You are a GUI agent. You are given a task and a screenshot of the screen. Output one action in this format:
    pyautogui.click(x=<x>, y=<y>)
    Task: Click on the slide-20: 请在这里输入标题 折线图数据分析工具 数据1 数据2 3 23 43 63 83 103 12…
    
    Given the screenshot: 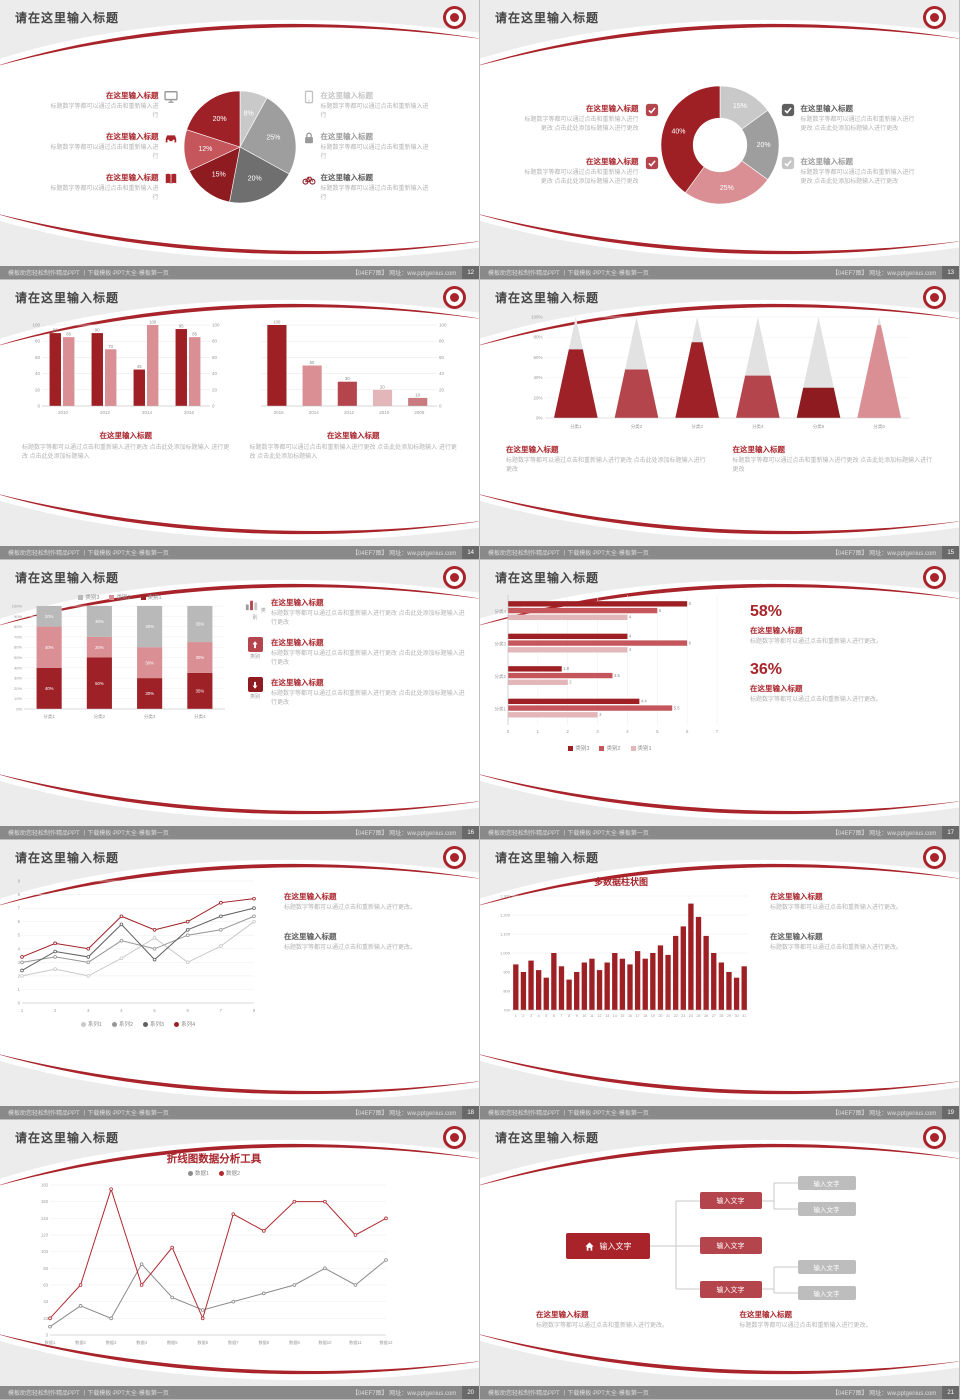 What is the action you would take?
    pyautogui.click(x=239, y=1259)
    